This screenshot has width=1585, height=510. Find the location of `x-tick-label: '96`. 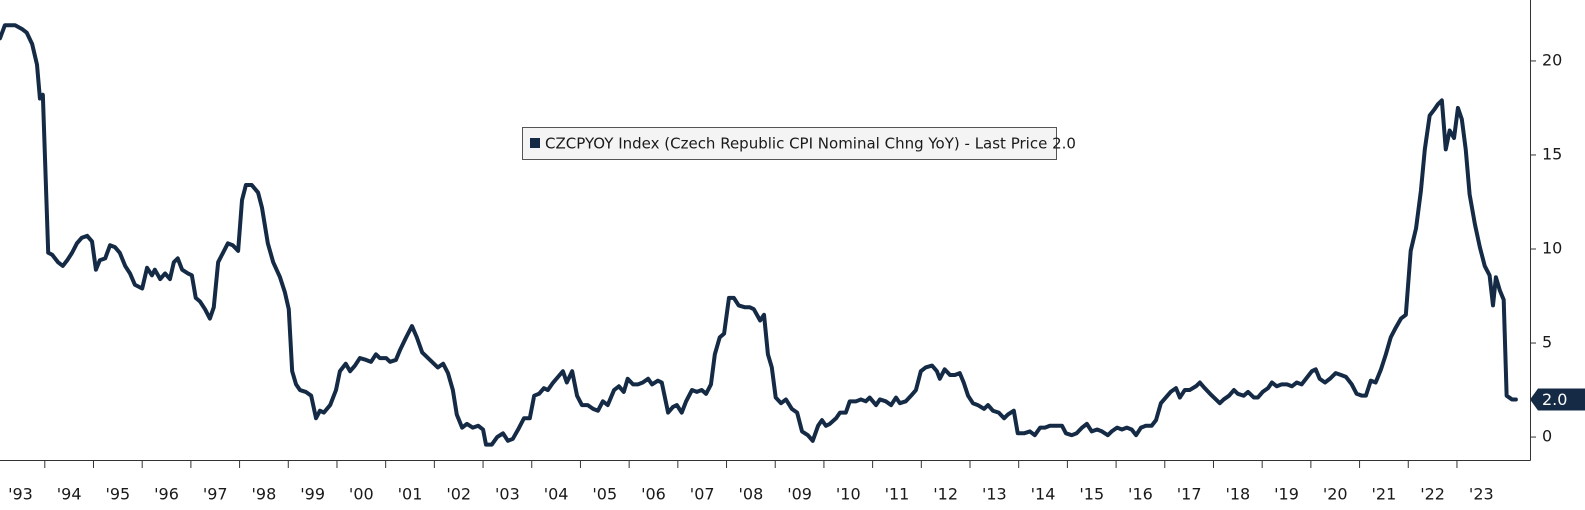

x-tick-label: '96 is located at coordinates (166, 494).